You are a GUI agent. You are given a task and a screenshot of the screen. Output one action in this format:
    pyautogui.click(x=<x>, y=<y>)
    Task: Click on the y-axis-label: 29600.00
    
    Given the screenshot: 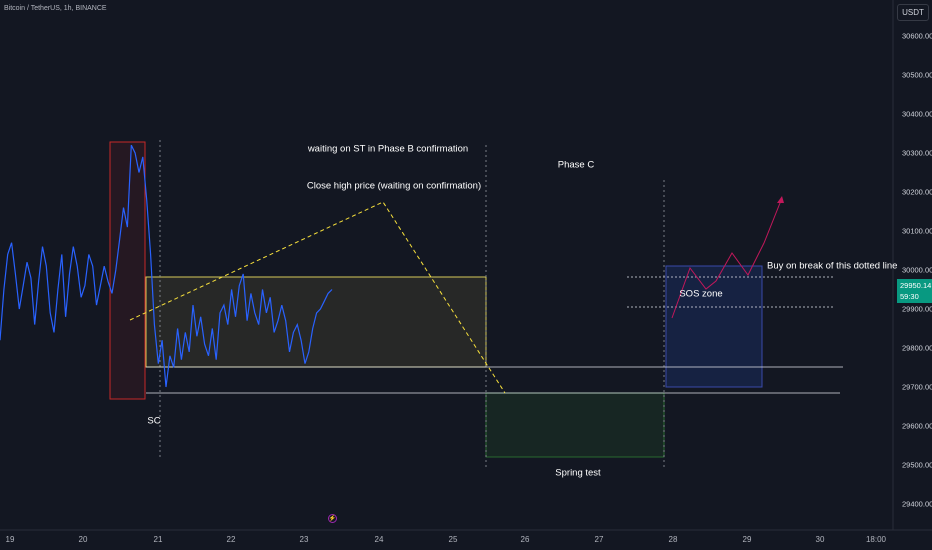 What is the action you would take?
    pyautogui.click(x=917, y=426)
    